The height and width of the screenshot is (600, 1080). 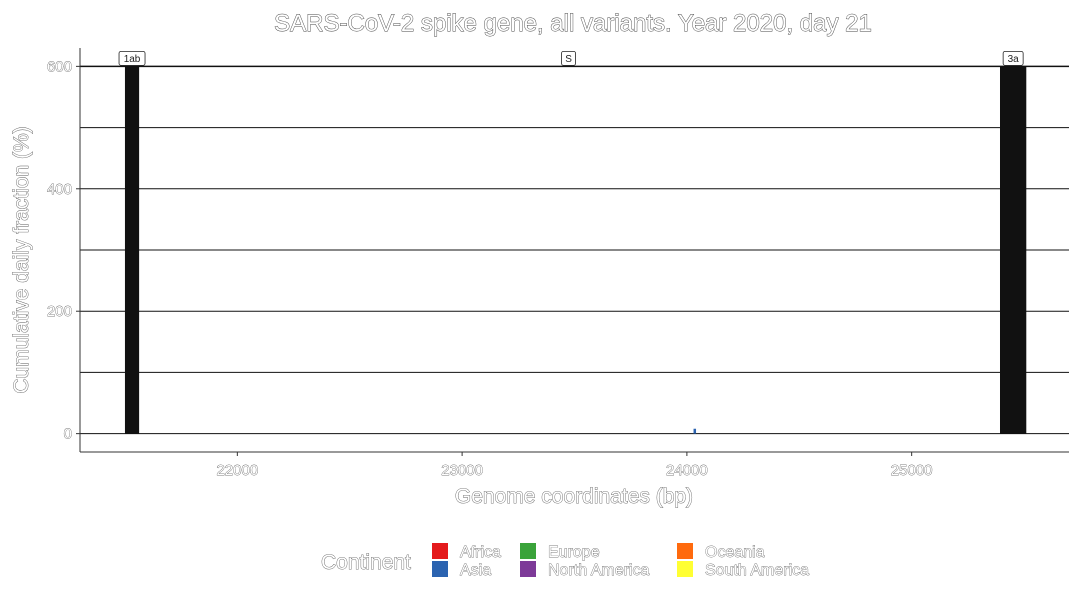 I want to click on gene-label-3a: 3a, so click(x=1014, y=59).